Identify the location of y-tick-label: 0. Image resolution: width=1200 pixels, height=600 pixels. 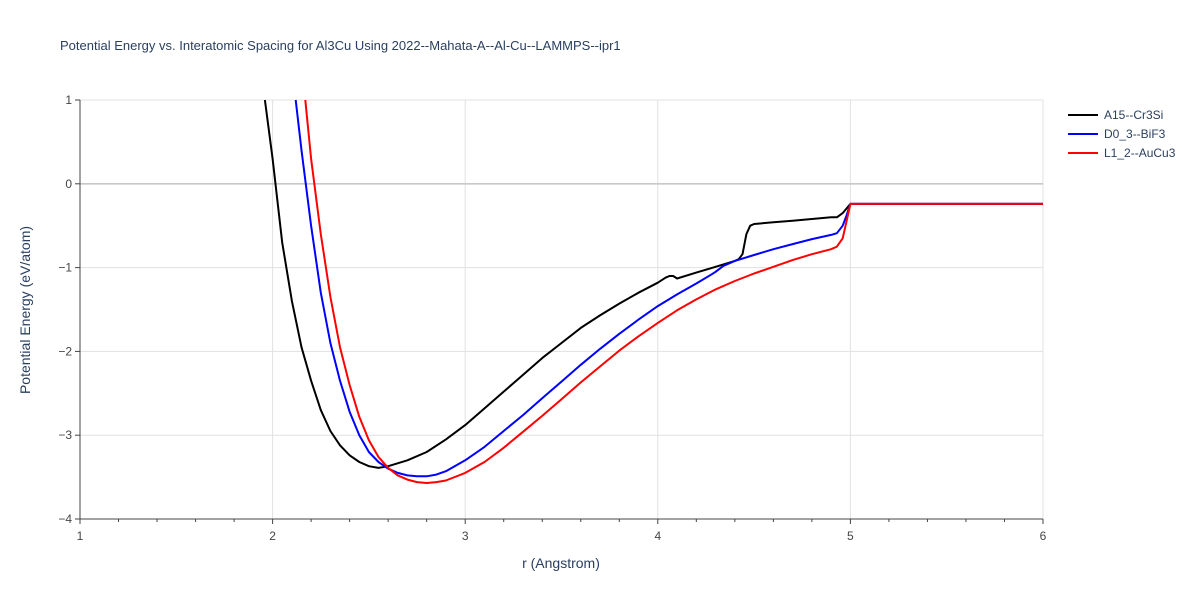
(68, 184).